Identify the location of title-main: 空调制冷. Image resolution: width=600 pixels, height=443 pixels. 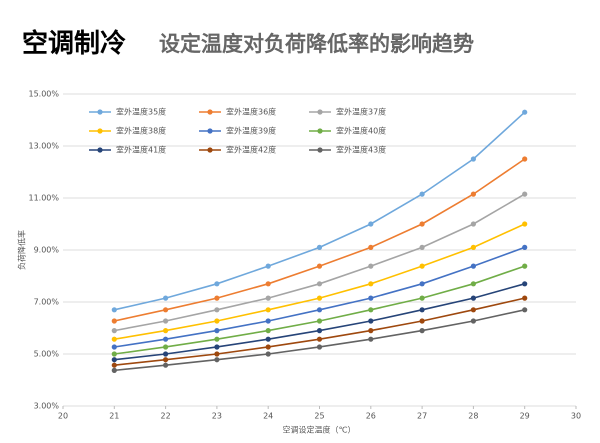
(74, 43).